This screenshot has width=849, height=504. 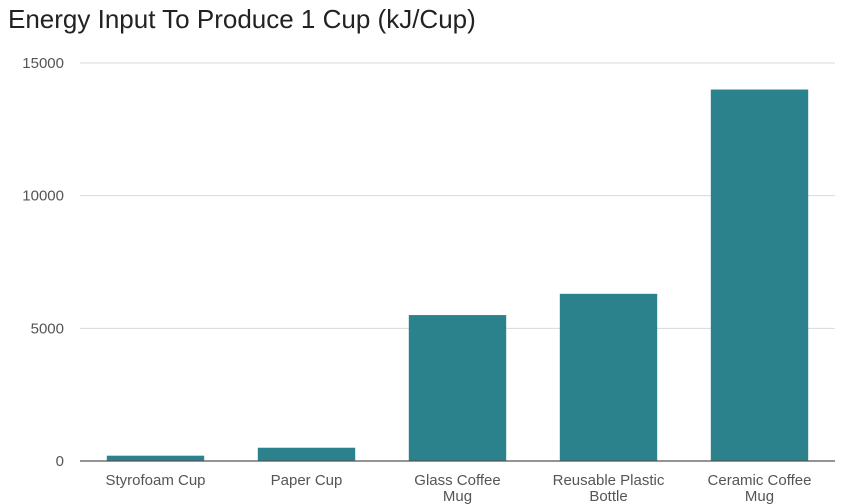 I want to click on x-tick-label: Paper Cup, so click(x=307, y=480).